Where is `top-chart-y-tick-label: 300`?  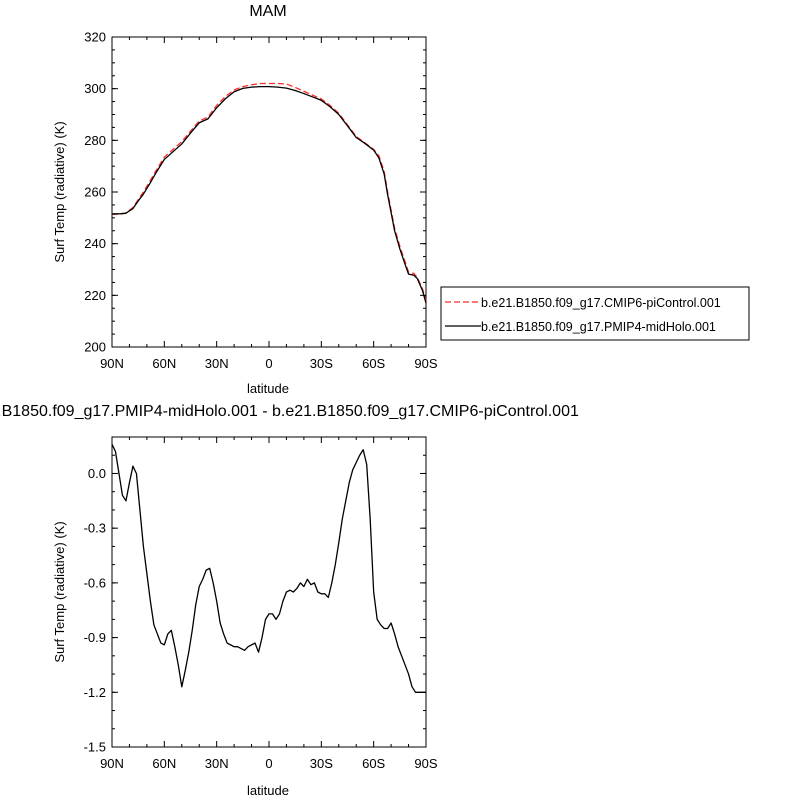 top-chart-y-tick-label: 300 is located at coordinates (95, 88).